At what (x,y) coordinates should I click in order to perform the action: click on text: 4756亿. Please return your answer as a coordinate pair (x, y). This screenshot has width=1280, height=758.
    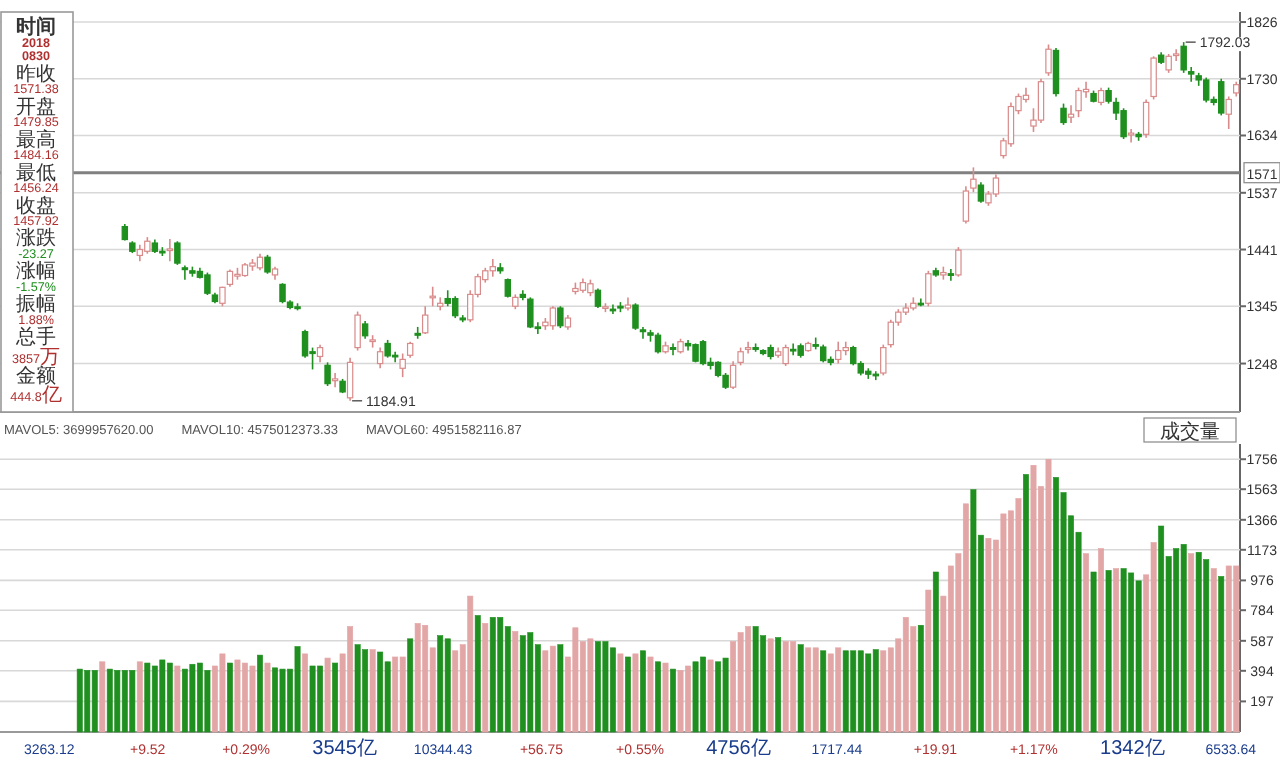
    Looking at the image, I should click on (738, 748).